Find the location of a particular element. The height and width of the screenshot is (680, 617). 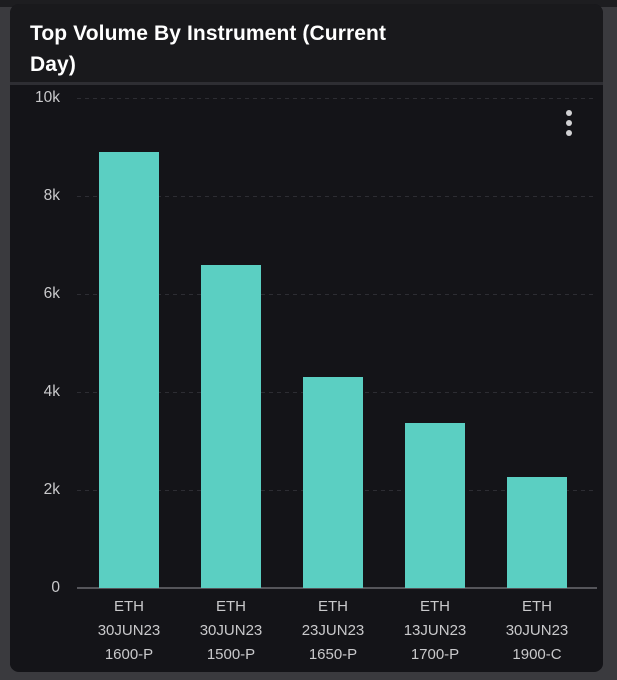

x-tick-label: ETH 30JUN23 1600-P is located at coordinates (129, 630).